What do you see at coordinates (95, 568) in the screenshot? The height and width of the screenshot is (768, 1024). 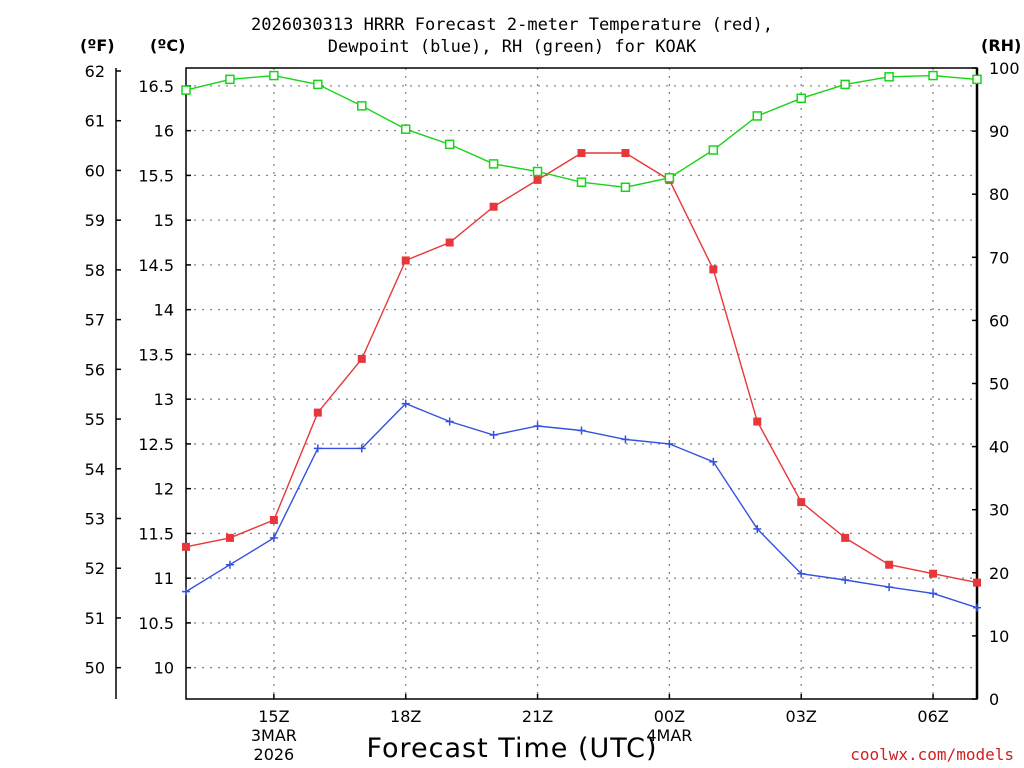 I see `fahrenheit-tick-label: 52` at bounding box center [95, 568].